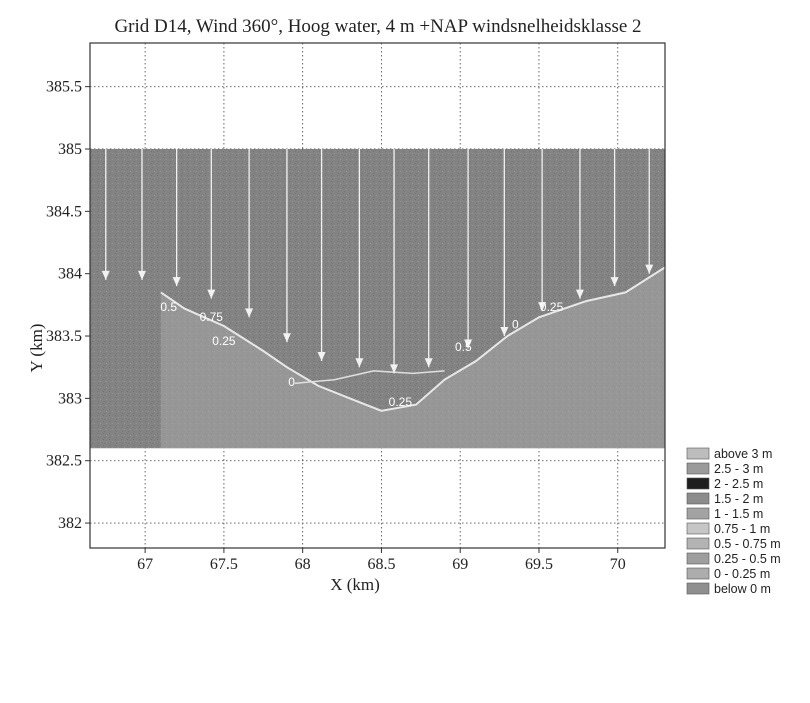 The width and height of the screenshot is (810, 703). Describe the element at coordinates (70, 523) in the screenshot. I see `y-tick-label: 382` at that location.